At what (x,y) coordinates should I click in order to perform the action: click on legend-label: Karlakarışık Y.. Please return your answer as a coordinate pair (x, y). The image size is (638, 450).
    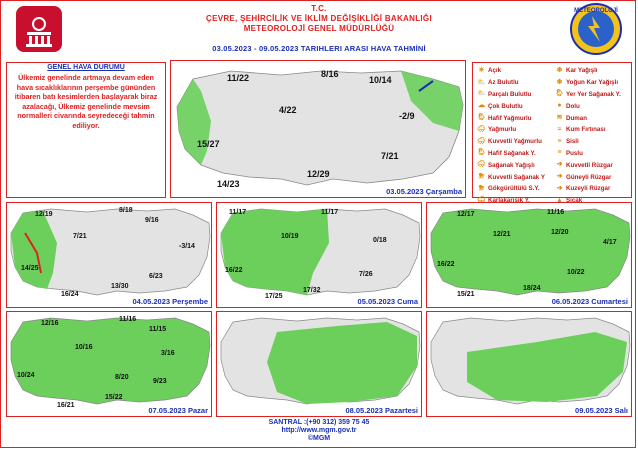
    Looking at the image, I should click on (509, 201).